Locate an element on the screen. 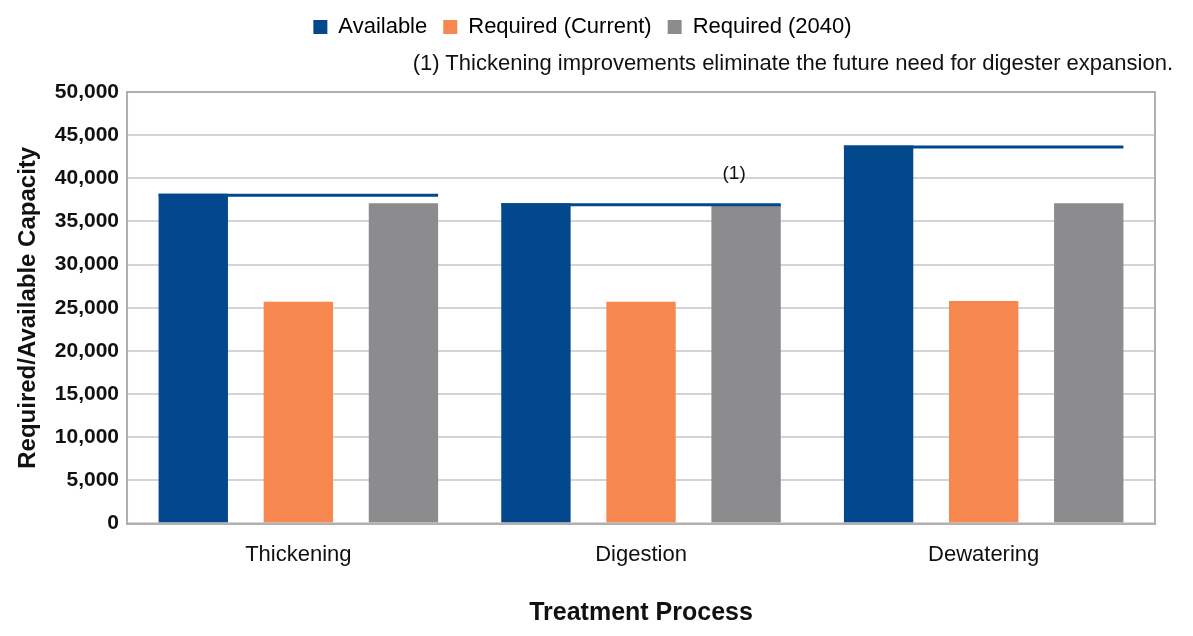  y-tick-label: 45,000 is located at coordinates (87, 133).